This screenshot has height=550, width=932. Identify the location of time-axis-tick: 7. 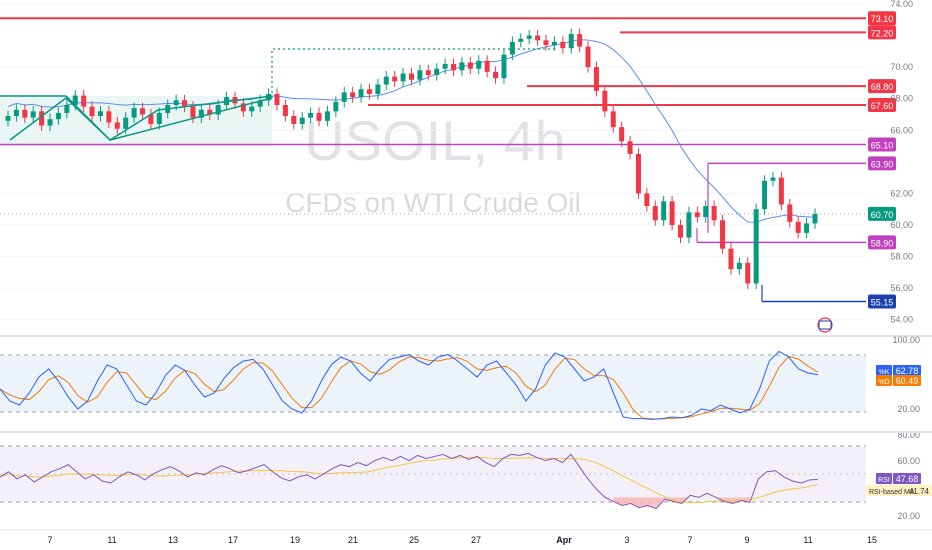
(49, 540).